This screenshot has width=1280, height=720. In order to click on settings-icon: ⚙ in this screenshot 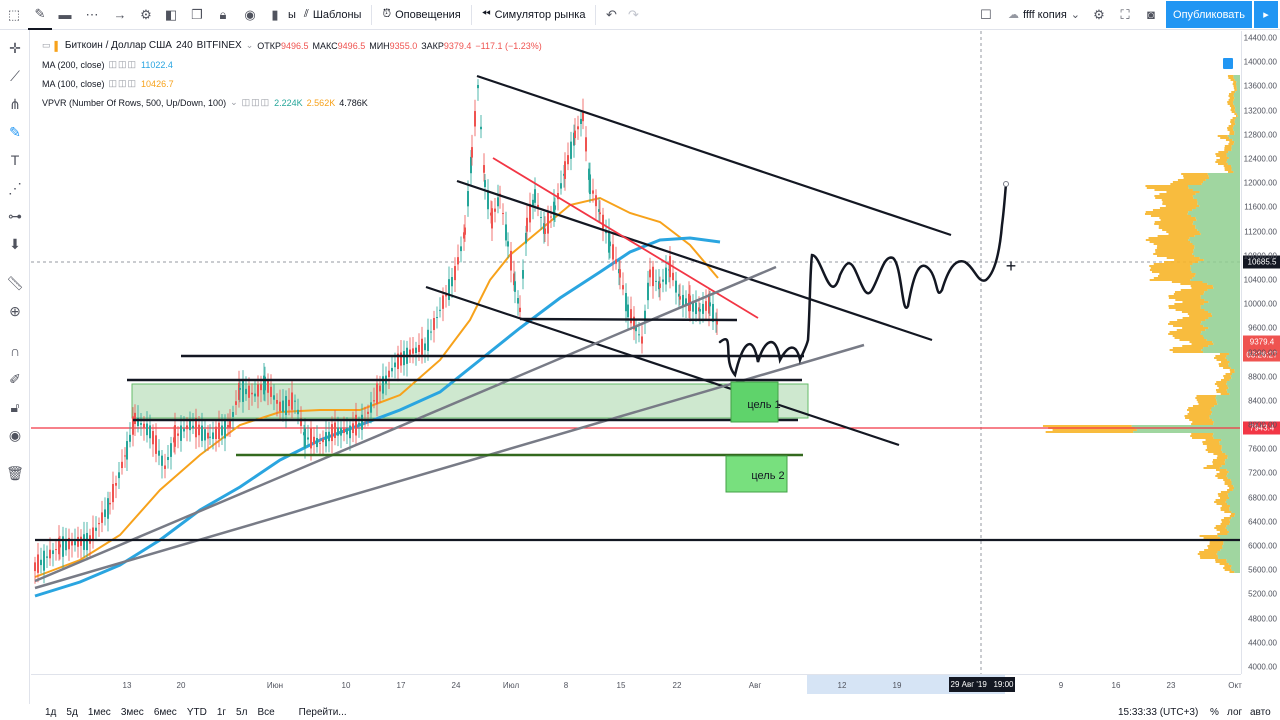, I will do `click(146, 14)`.